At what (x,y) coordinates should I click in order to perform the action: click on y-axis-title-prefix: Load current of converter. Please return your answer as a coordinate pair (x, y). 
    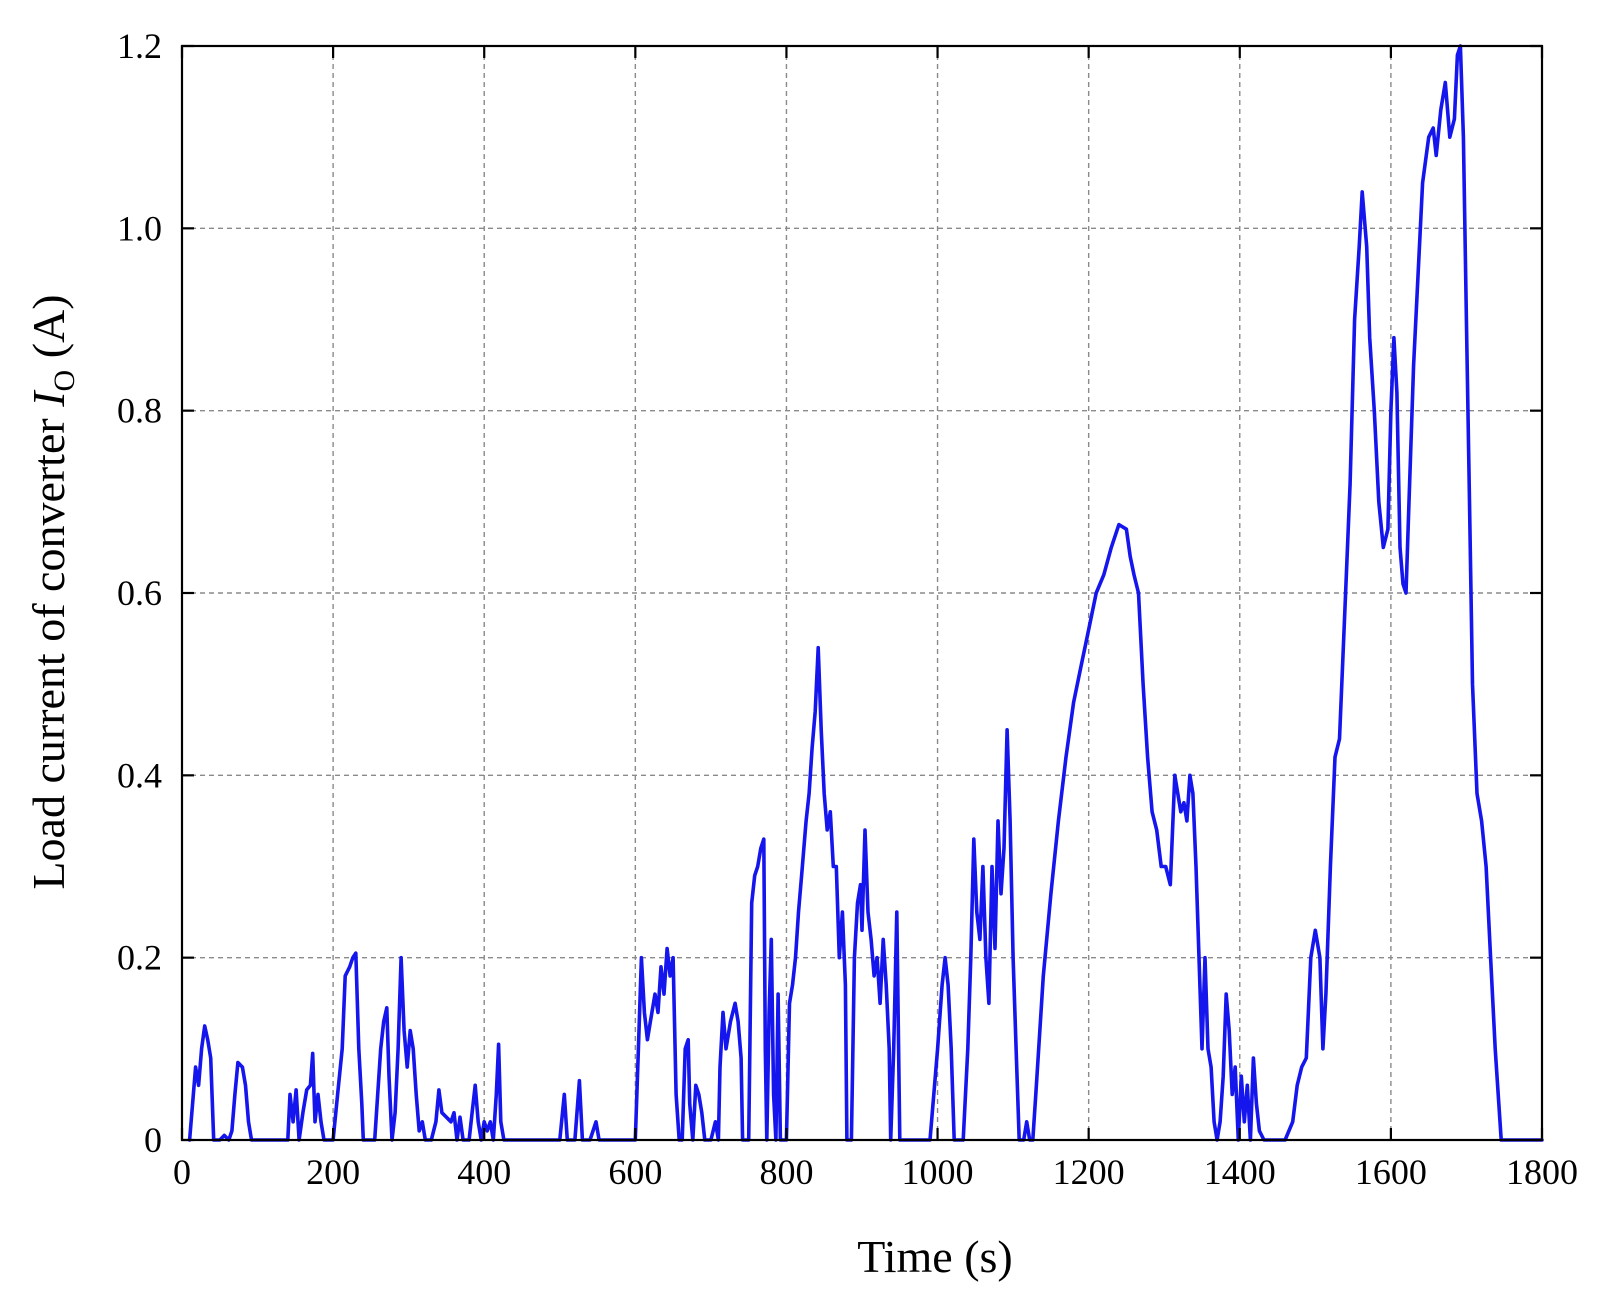
    Looking at the image, I should click on (48, 648).